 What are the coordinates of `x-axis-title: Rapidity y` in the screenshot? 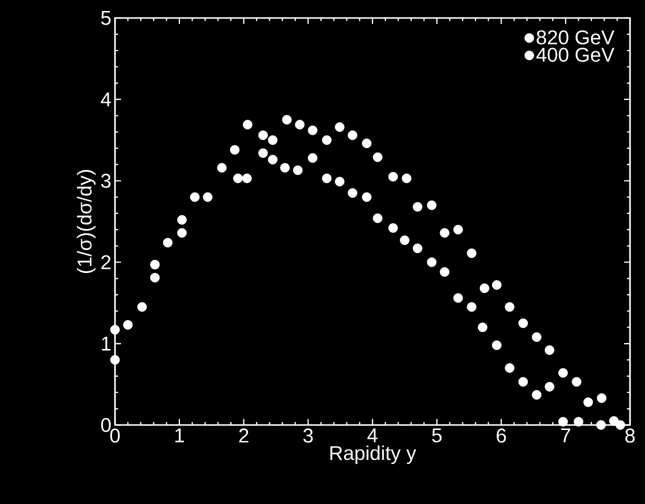 It's located at (373, 454).